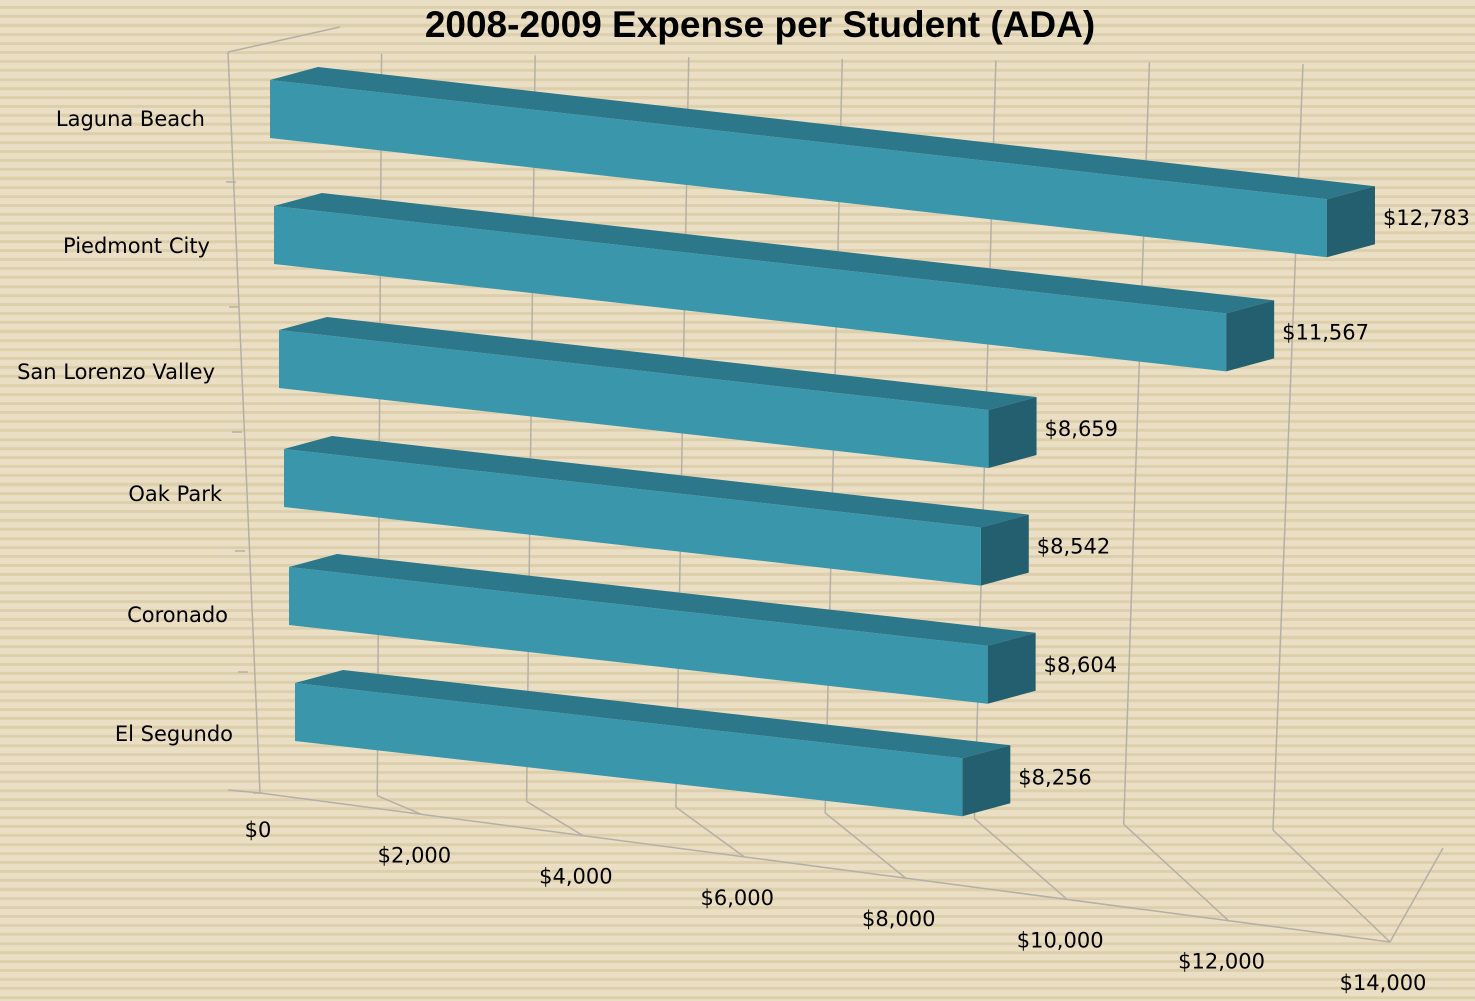  Describe the element at coordinates (1060, 940) in the screenshot. I see `x-tick-label: $10,000` at that location.